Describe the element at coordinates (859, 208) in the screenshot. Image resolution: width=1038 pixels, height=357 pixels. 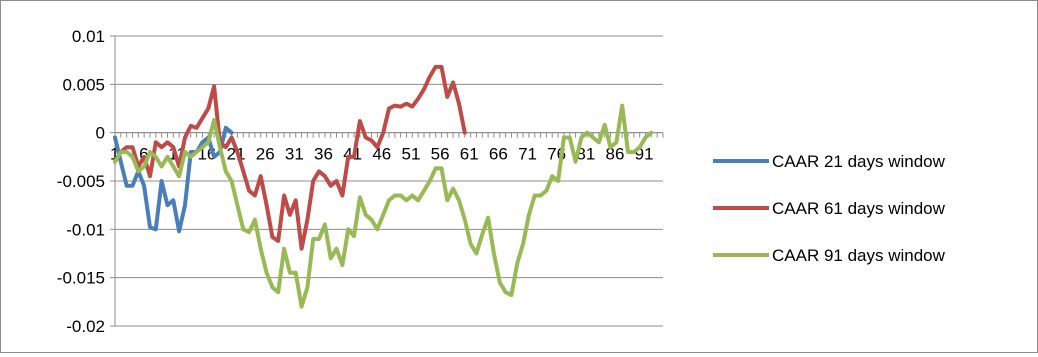
I see `legend-label: CAAR 61 days window` at that location.